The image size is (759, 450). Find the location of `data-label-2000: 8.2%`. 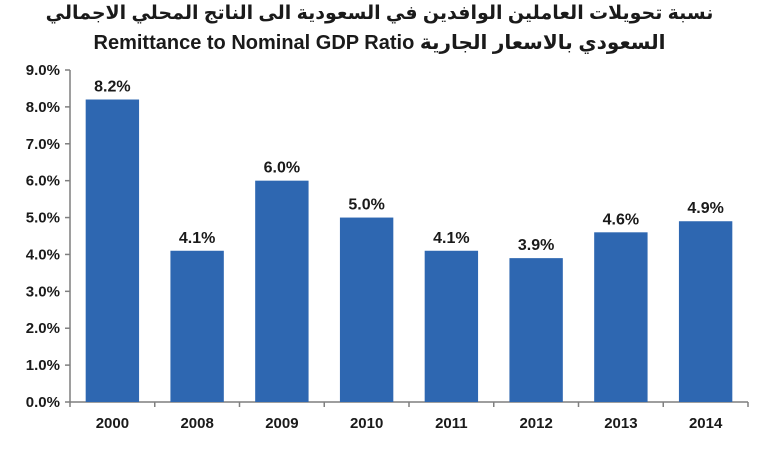

data-label-2000: 8.2% is located at coordinates (112, 87).